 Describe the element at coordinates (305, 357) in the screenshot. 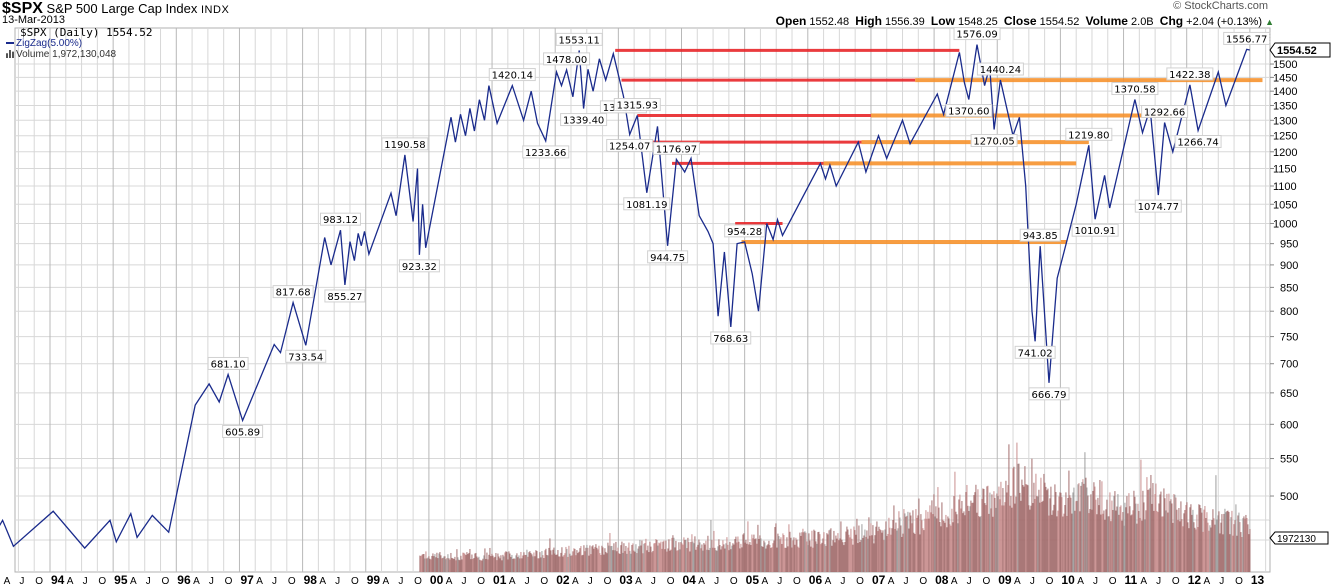

I see `svg-text: 733.54` at that location.